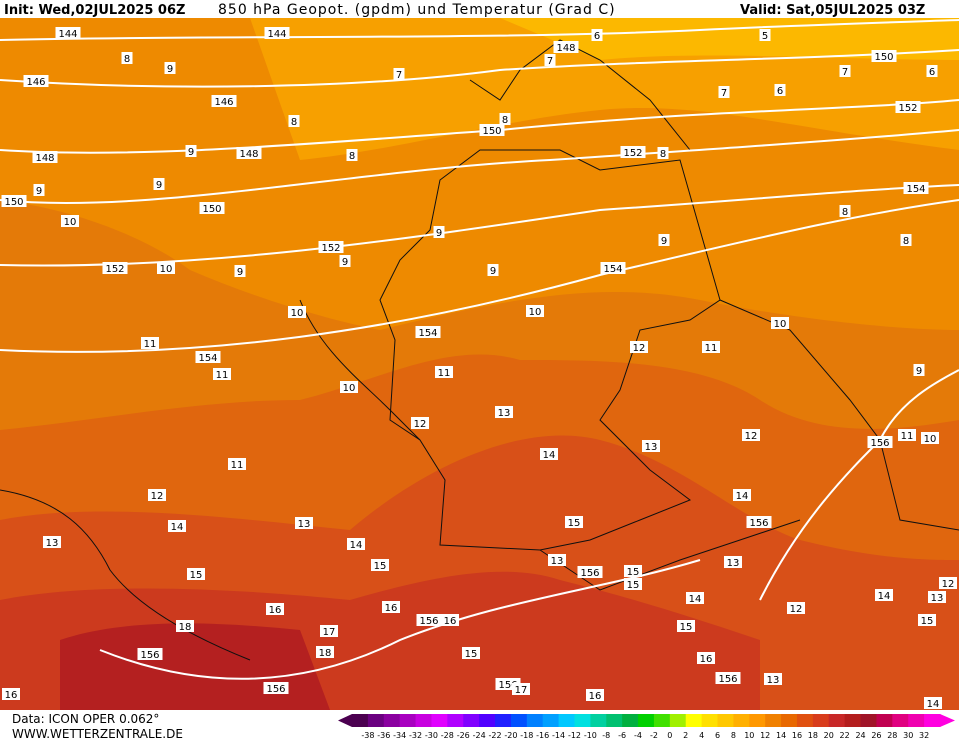  I want to click on colorbar-tick-label: -26, so click(463, 735).